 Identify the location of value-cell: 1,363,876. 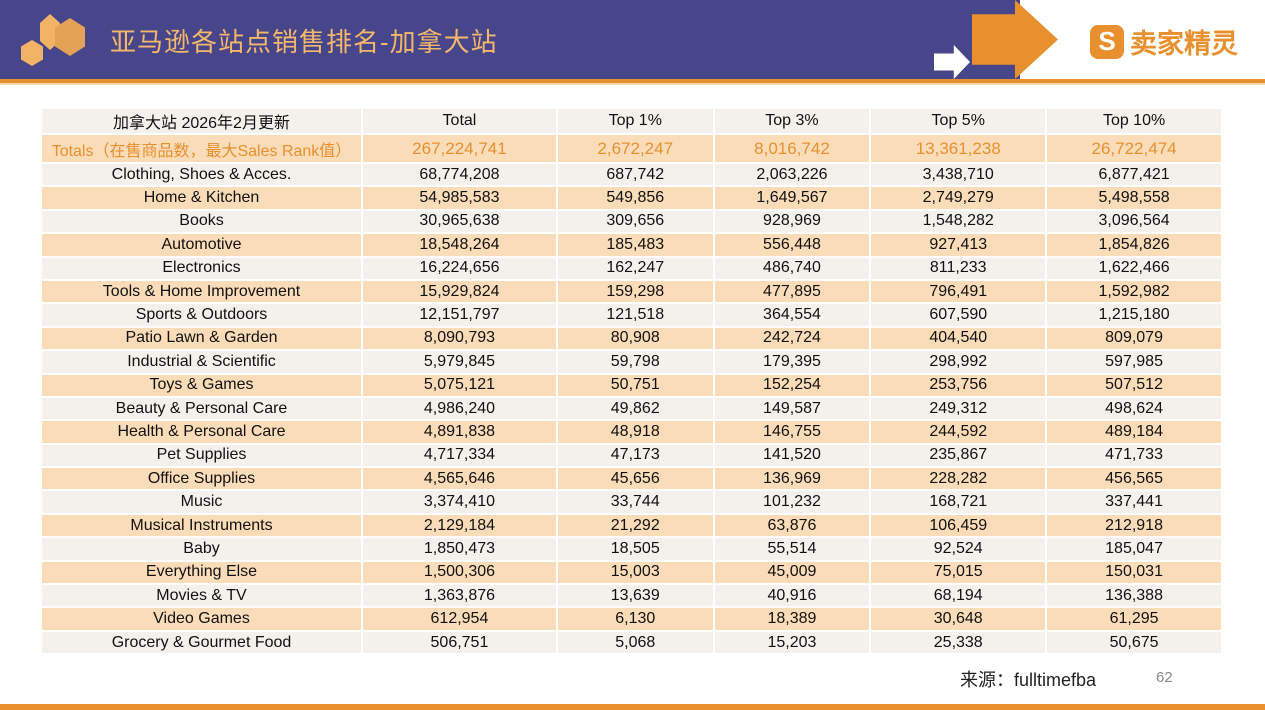
(459, 596).